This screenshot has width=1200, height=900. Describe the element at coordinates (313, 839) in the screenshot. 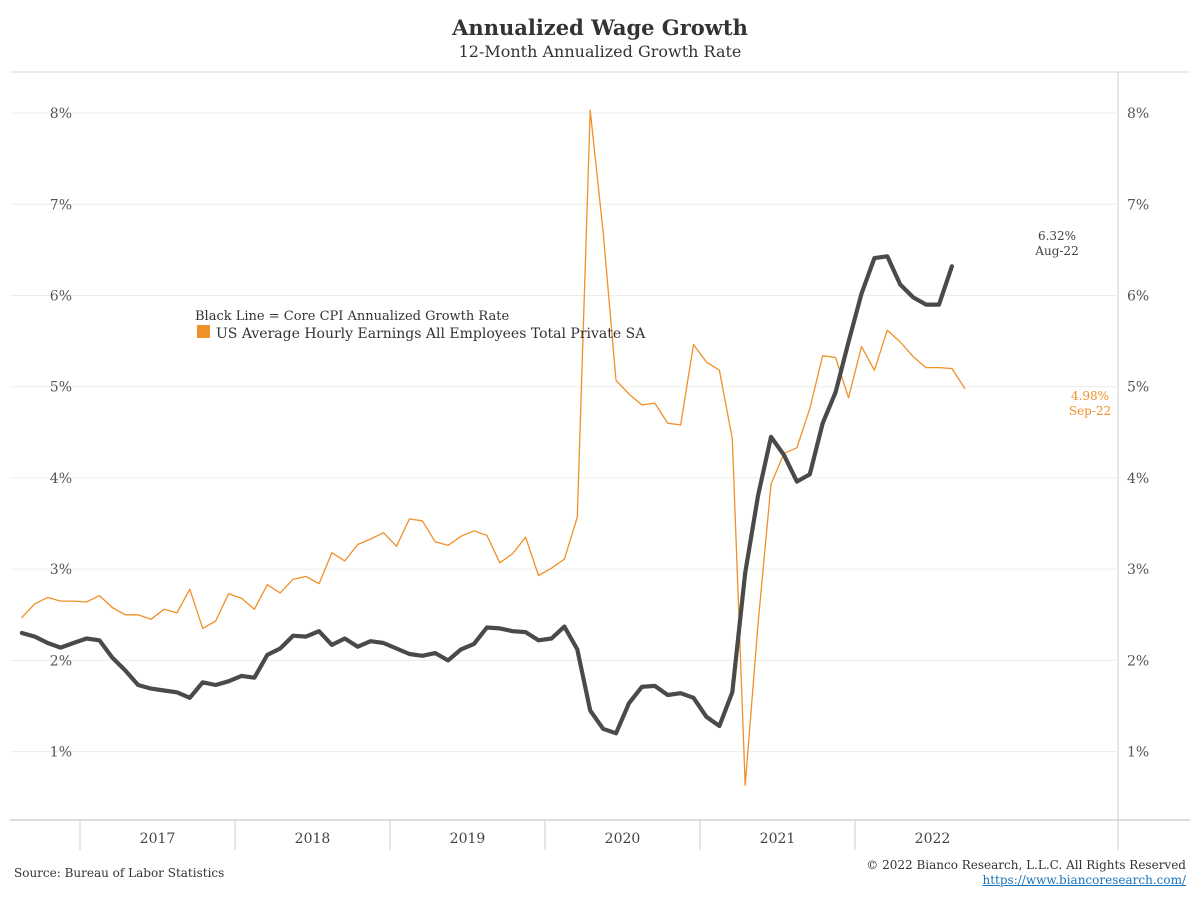

I see `x-tick-label: 2018` at that location.